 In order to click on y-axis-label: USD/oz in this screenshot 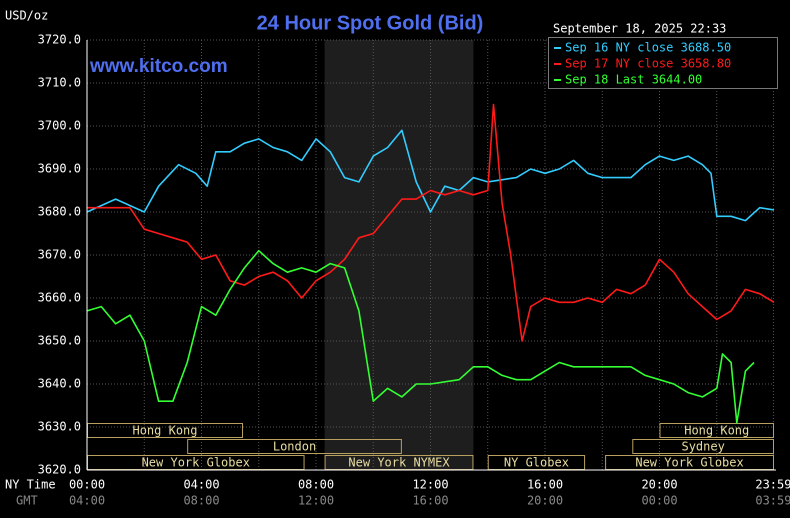, I will do `click(26, 16)`.